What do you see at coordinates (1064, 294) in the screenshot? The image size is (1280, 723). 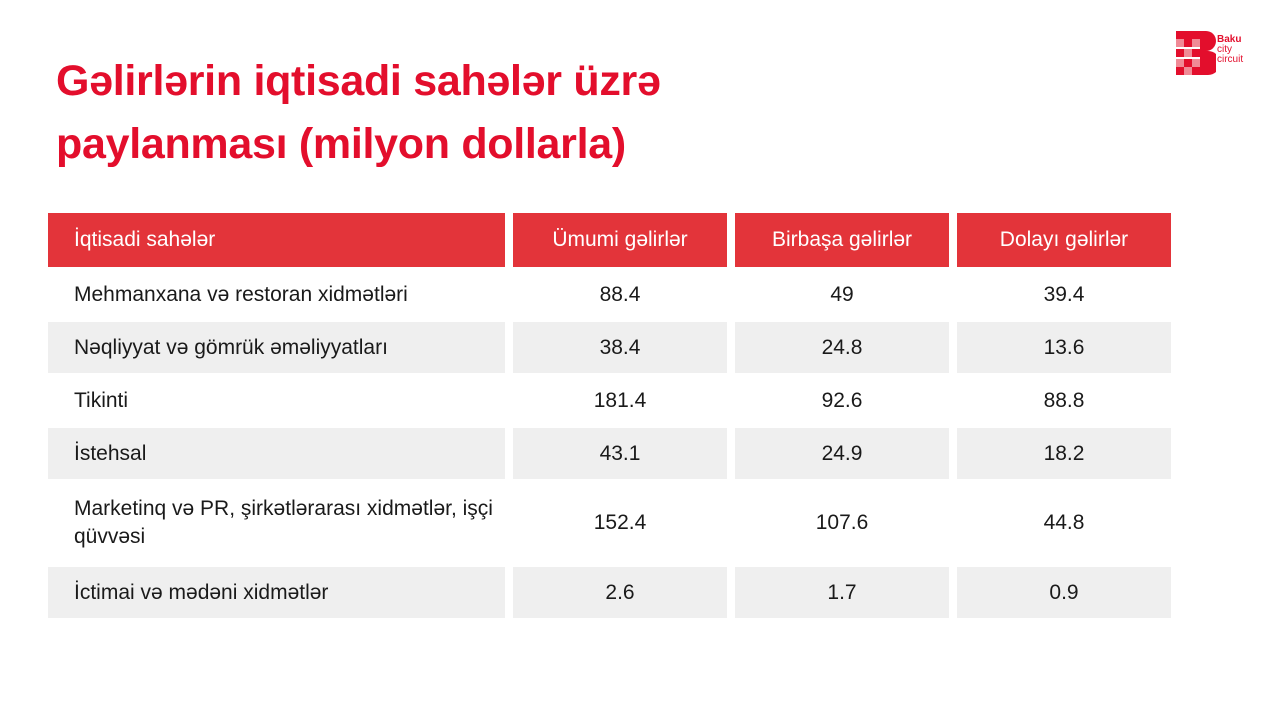 I see `indirect-cell: 39.4` at bounding box center [1064, 294].